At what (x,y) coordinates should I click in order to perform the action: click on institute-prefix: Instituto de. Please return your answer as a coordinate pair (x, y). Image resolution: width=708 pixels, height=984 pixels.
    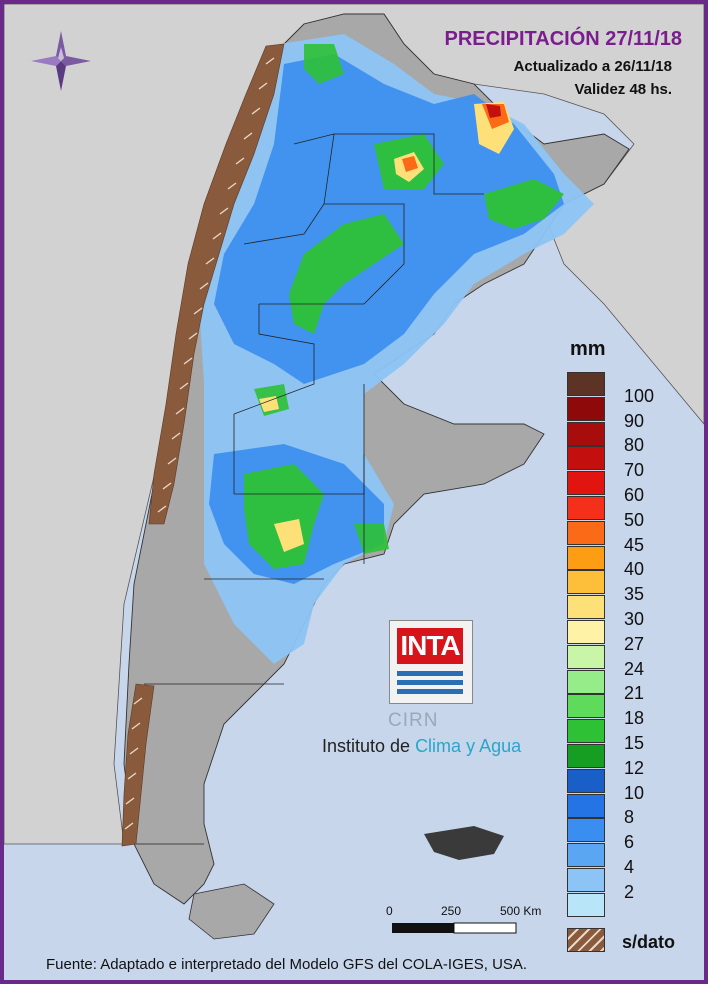
    Looking at the image, I should click on (369, 746).